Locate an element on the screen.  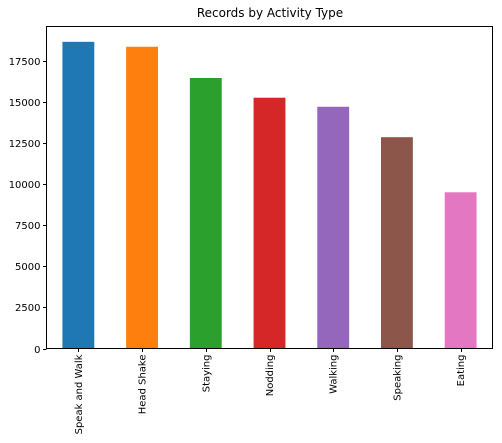
x-tick-label: Speaking is located at coordinates (397, 378).